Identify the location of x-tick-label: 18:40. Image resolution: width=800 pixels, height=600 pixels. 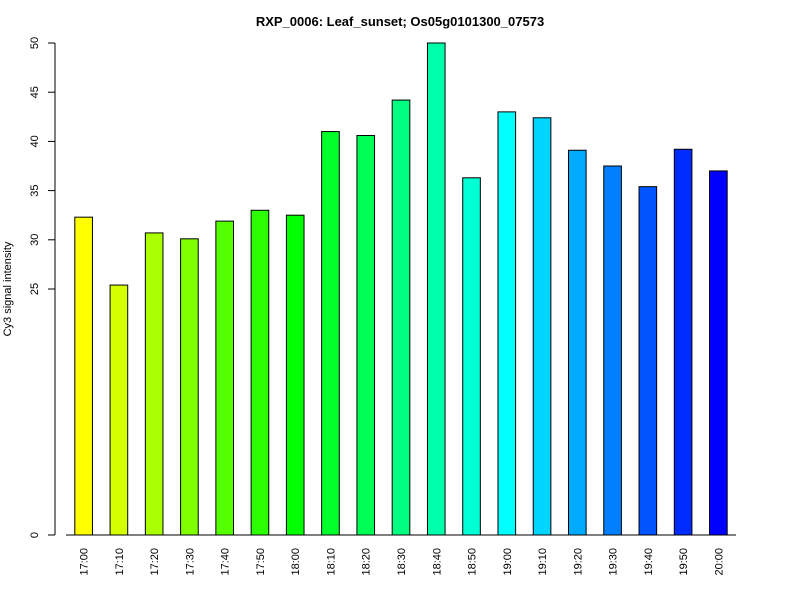
(437, 562).